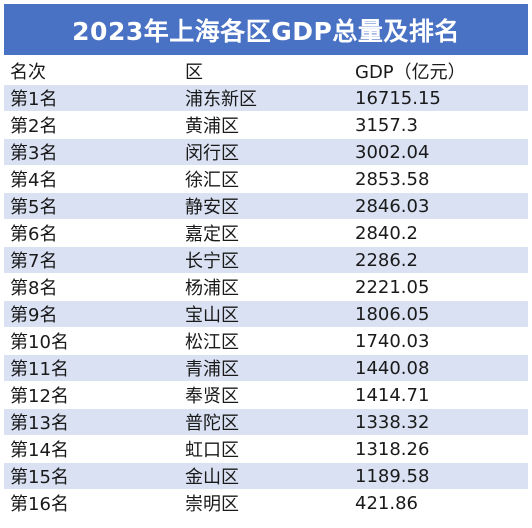  What do you see at coordinates (438, 395) in the screenshot?
I see `gdp-cell: 1414.71` at bounding box center [438, 395].